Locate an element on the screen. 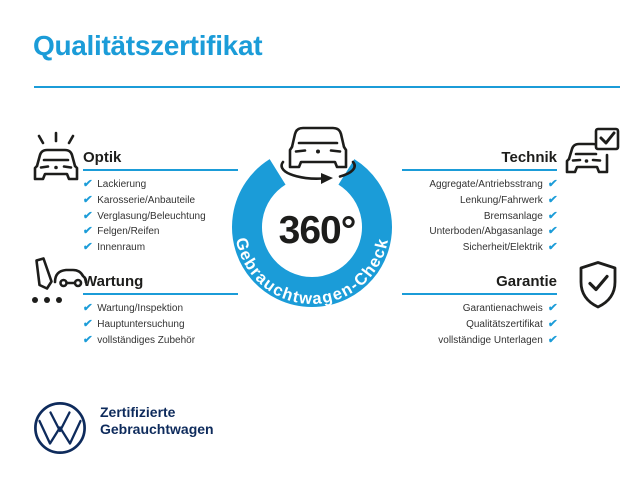 This screenshot has height=480, width=640. checklist-item: Qualitätszertifikat ✔ is located at coordinates (498, 325).